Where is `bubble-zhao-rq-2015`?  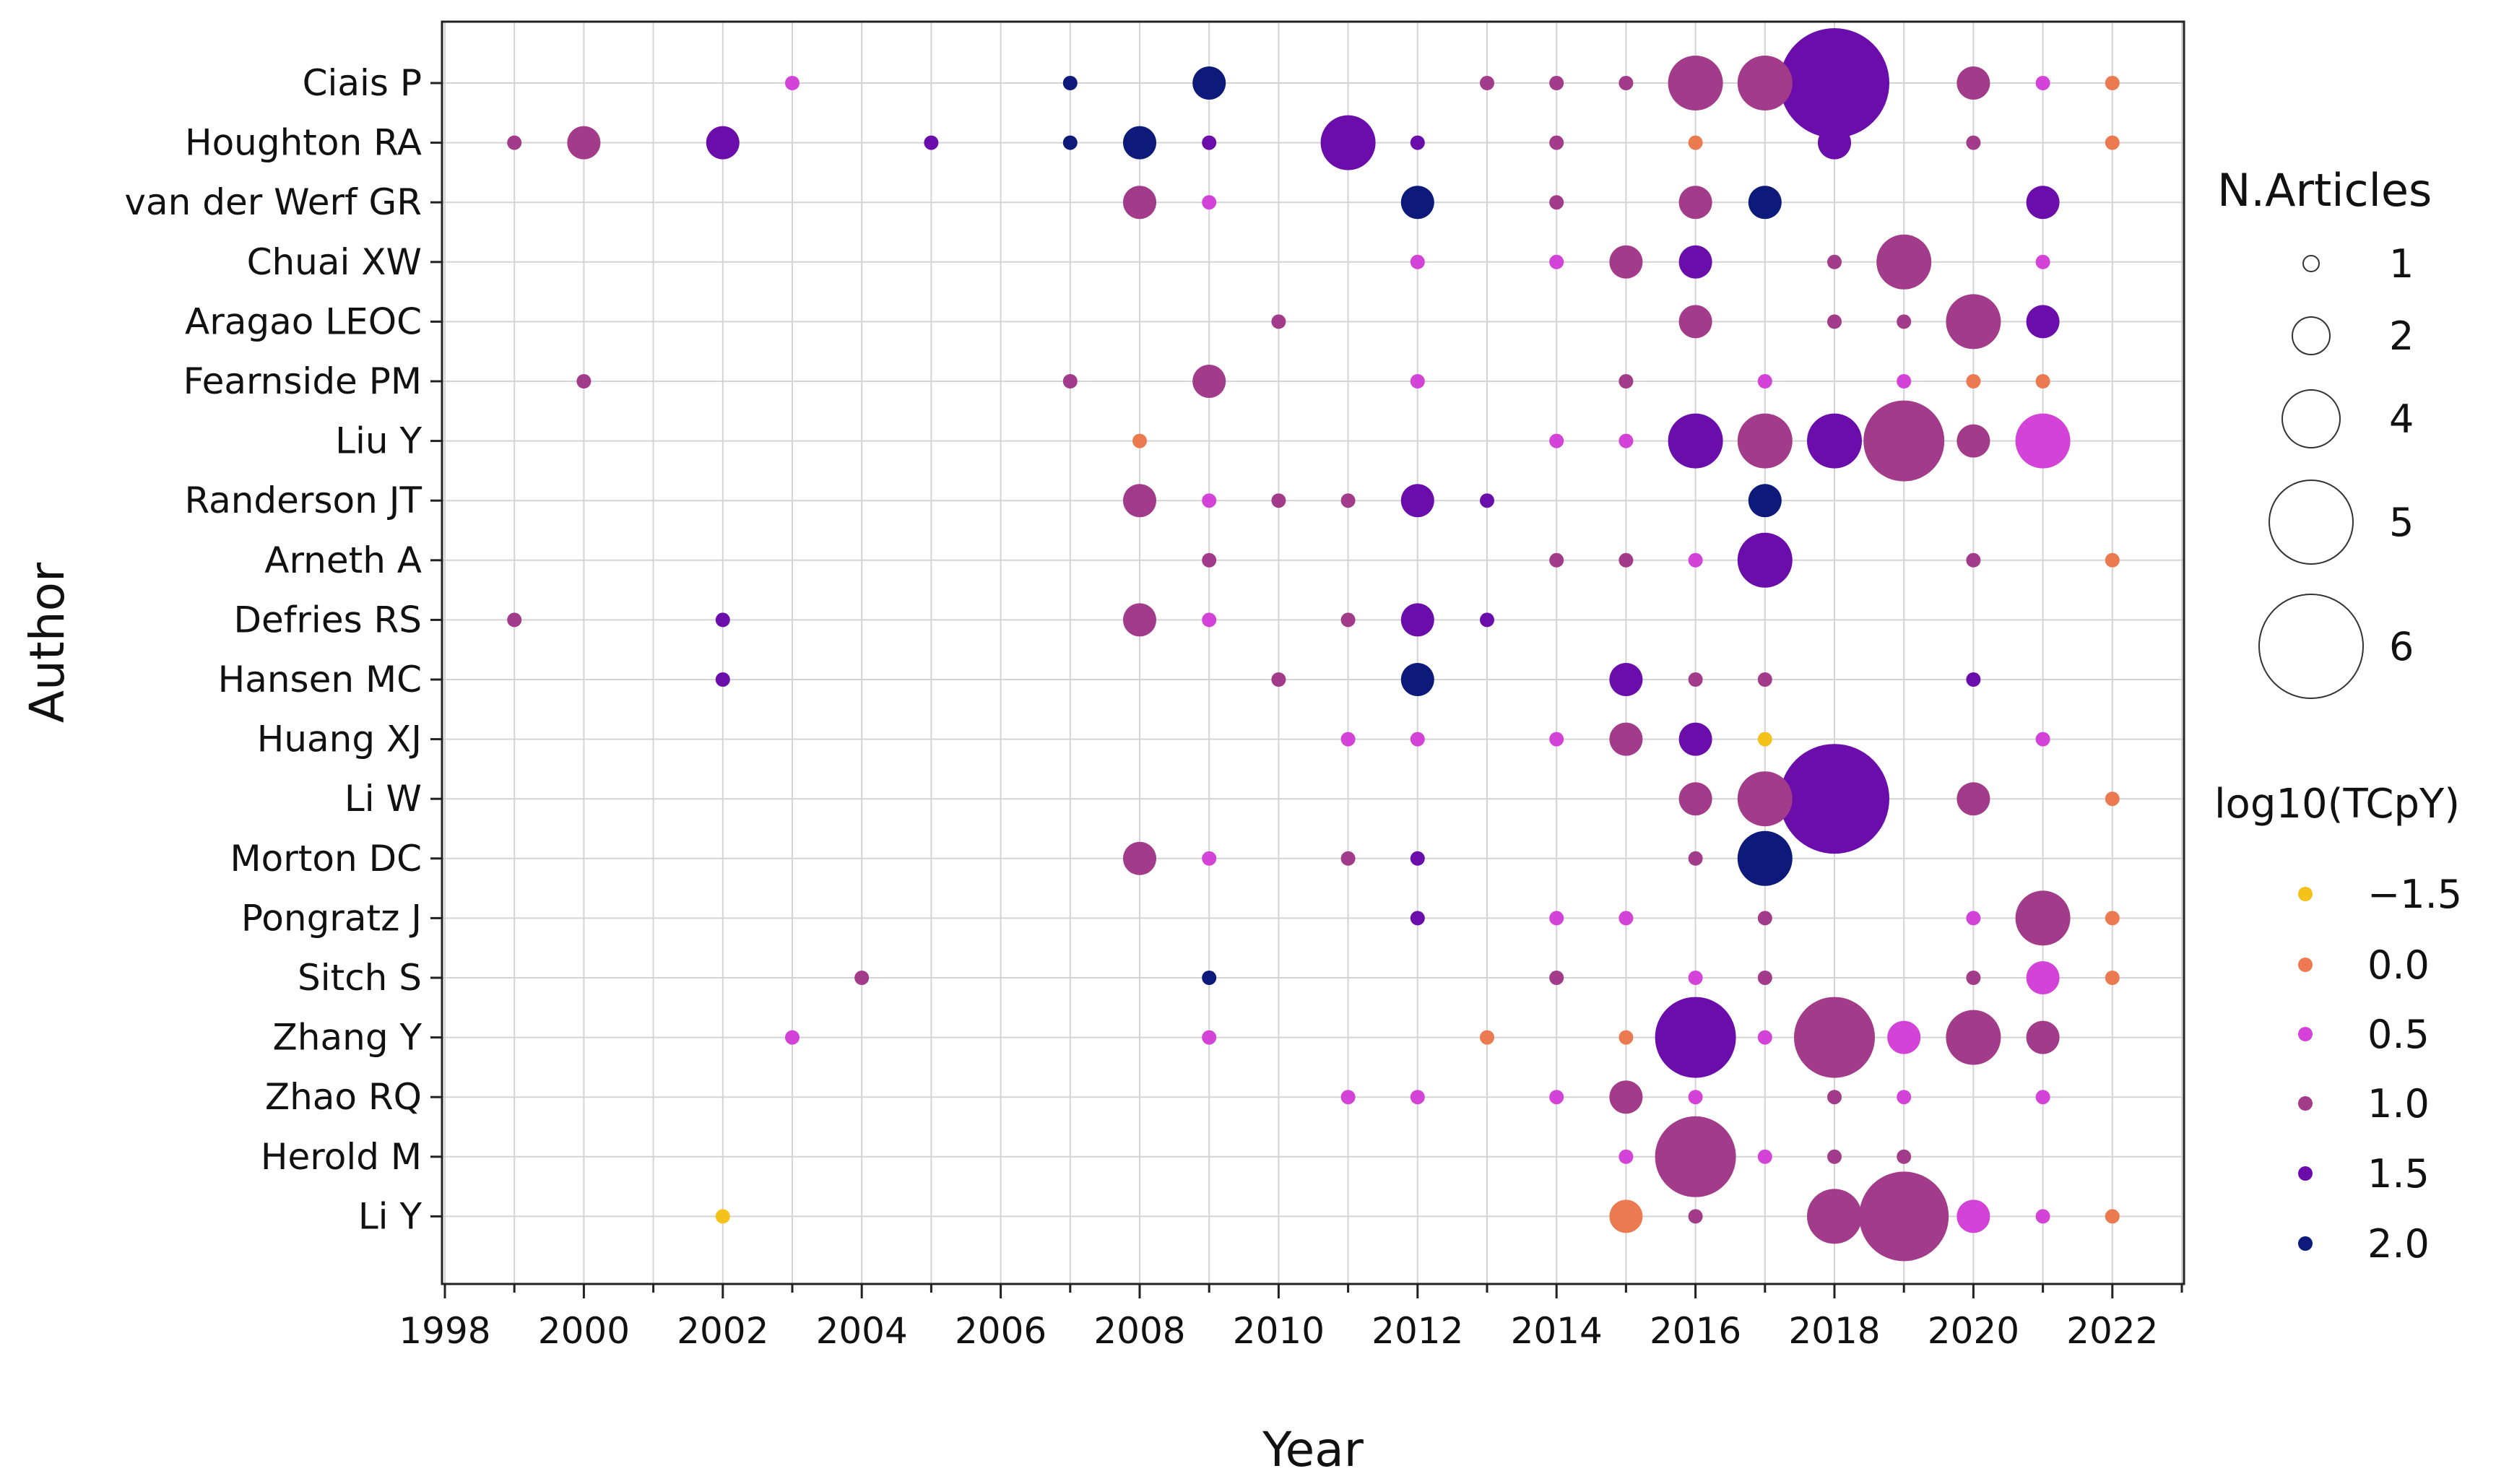
bubble-zhao-rq-2015 is located at coordinates (1626, 1097).